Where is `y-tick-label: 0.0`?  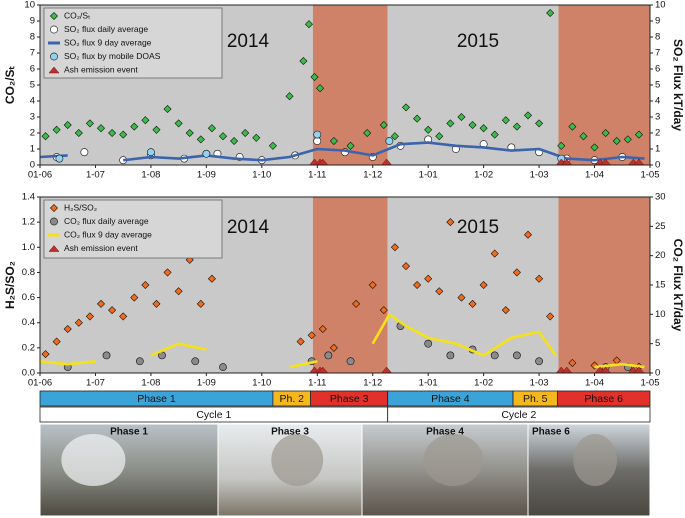
y-tick-label: 0.0 is located at coordinates (28, 373).